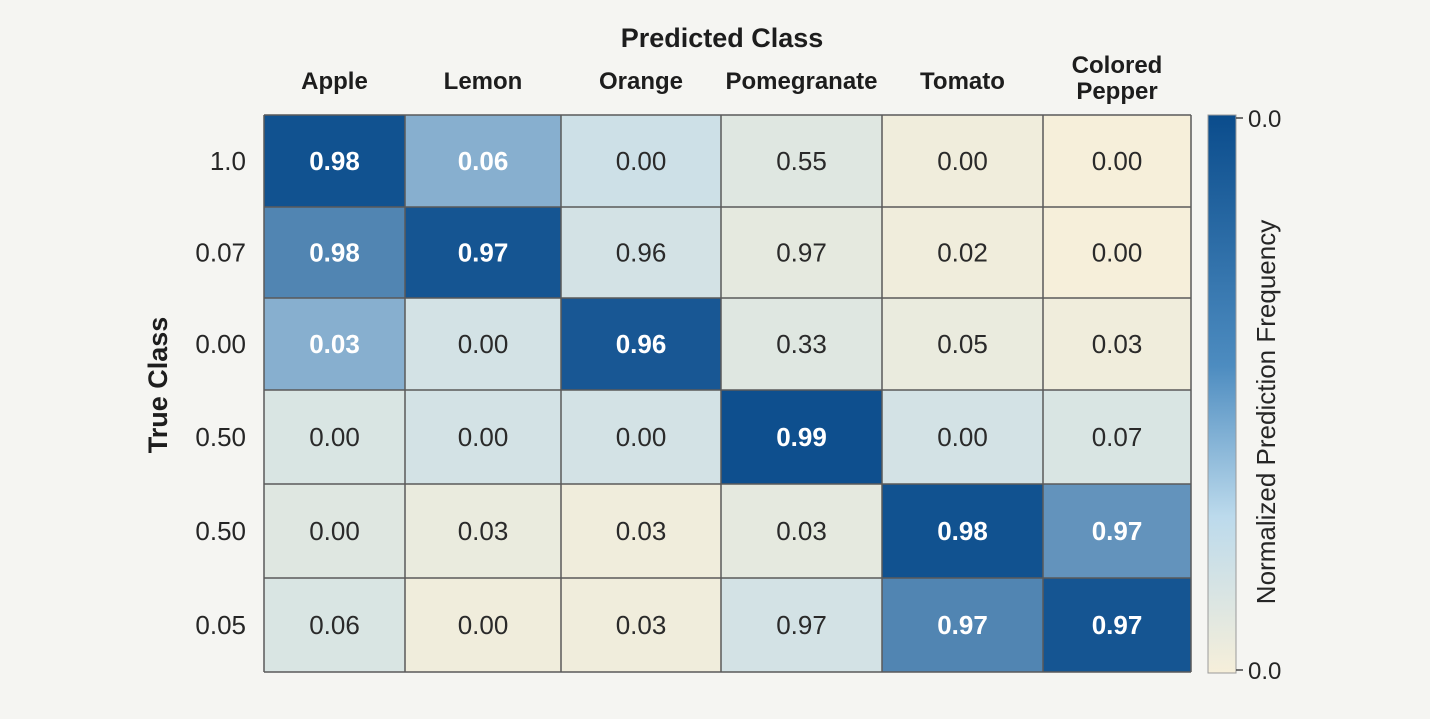  I want to click on column-label: Pomegranate, so click(801, 81).